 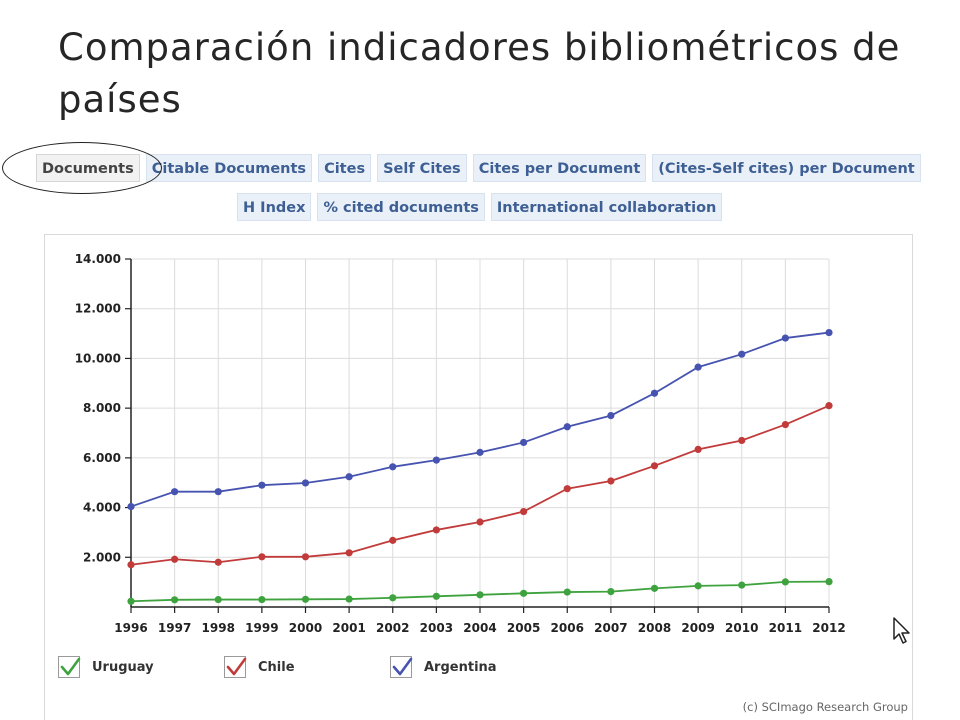 I want to click on y-tick-label: 4.000, so click(x=102, y=508).